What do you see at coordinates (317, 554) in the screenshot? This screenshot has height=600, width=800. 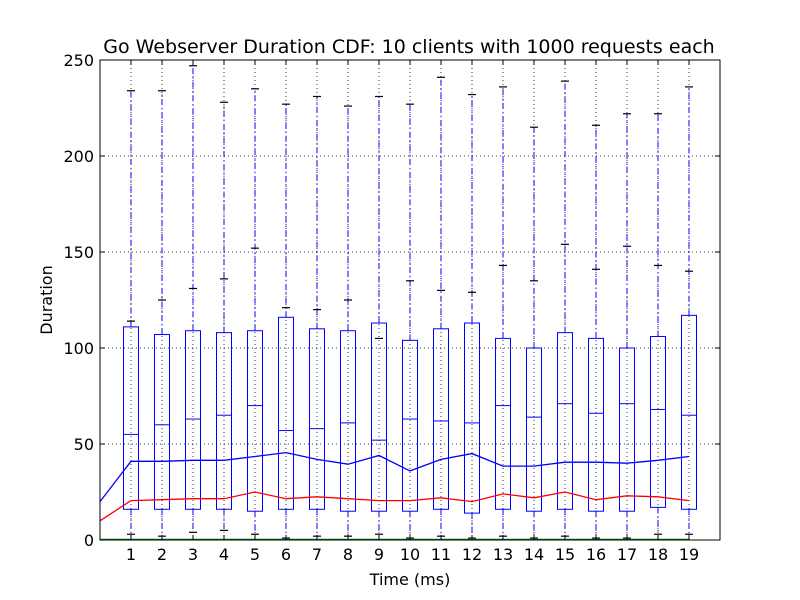 I see `x-tick-label: 7` at bounding box center [317, 554].